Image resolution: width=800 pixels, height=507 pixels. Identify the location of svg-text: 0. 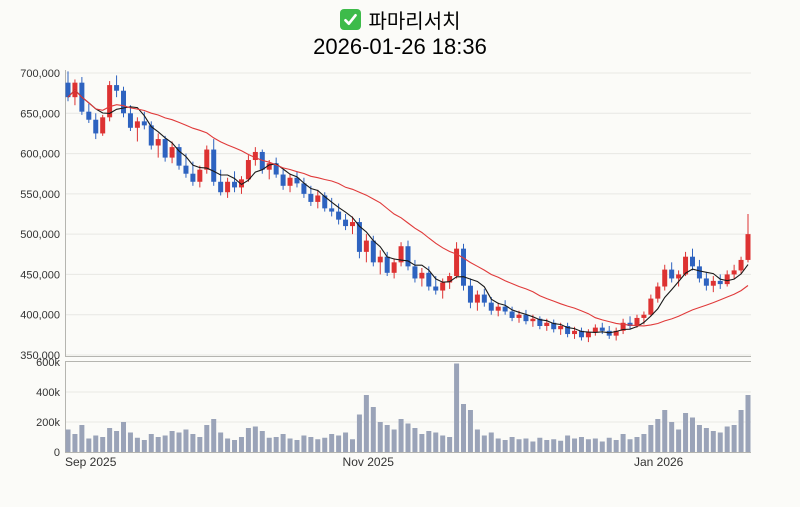
(57, 453).